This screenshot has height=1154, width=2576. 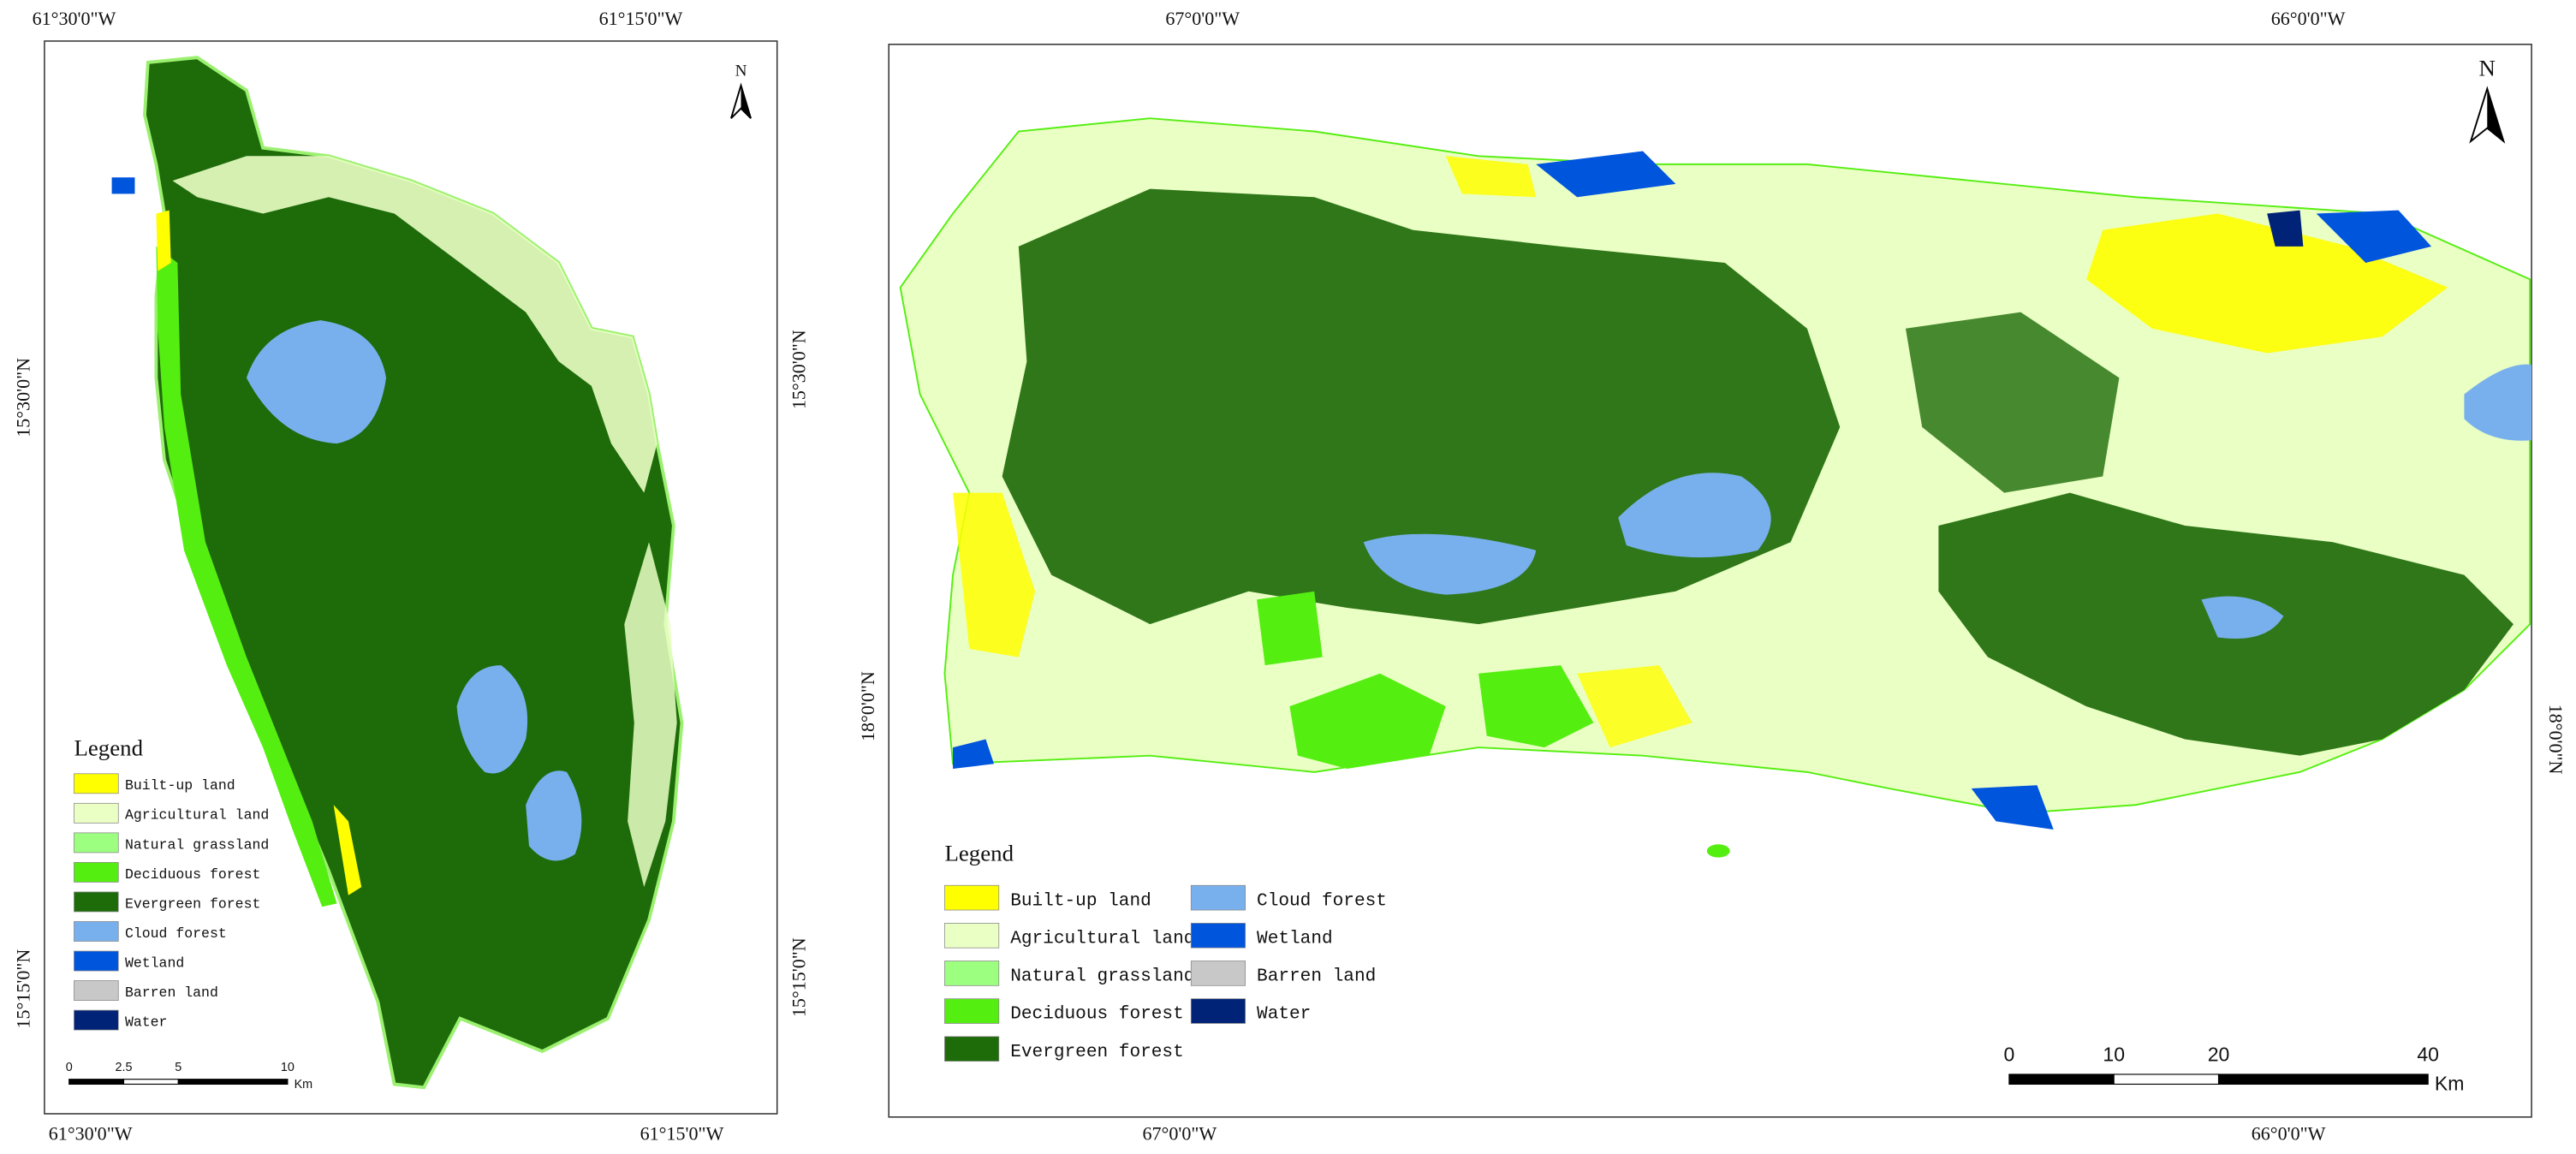 What do you see at coordinates (247, 576) in the screenshot?
I see `deciduous-coast` at bounding box center [247, 576].